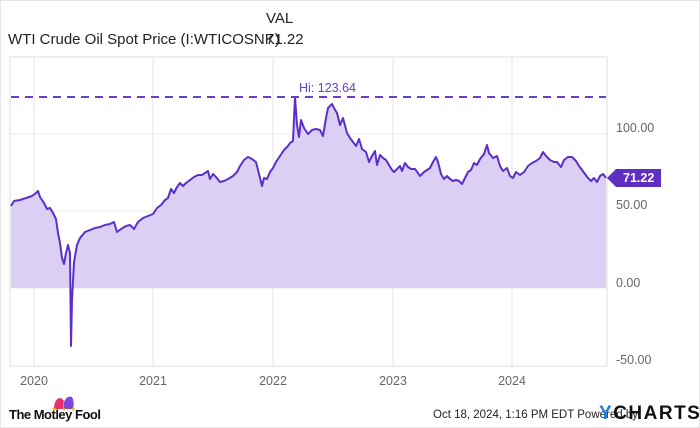 The width and height of the screenshot is (700, 428). I want to click on powered-by-text: Powered by, so click(607, 415).